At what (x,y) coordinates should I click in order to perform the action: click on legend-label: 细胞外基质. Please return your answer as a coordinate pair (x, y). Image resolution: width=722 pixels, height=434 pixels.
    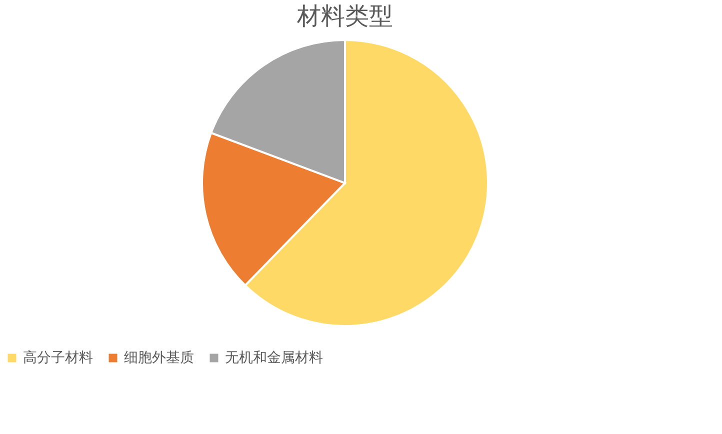
    Looking at the image, I should click on (159, 358).